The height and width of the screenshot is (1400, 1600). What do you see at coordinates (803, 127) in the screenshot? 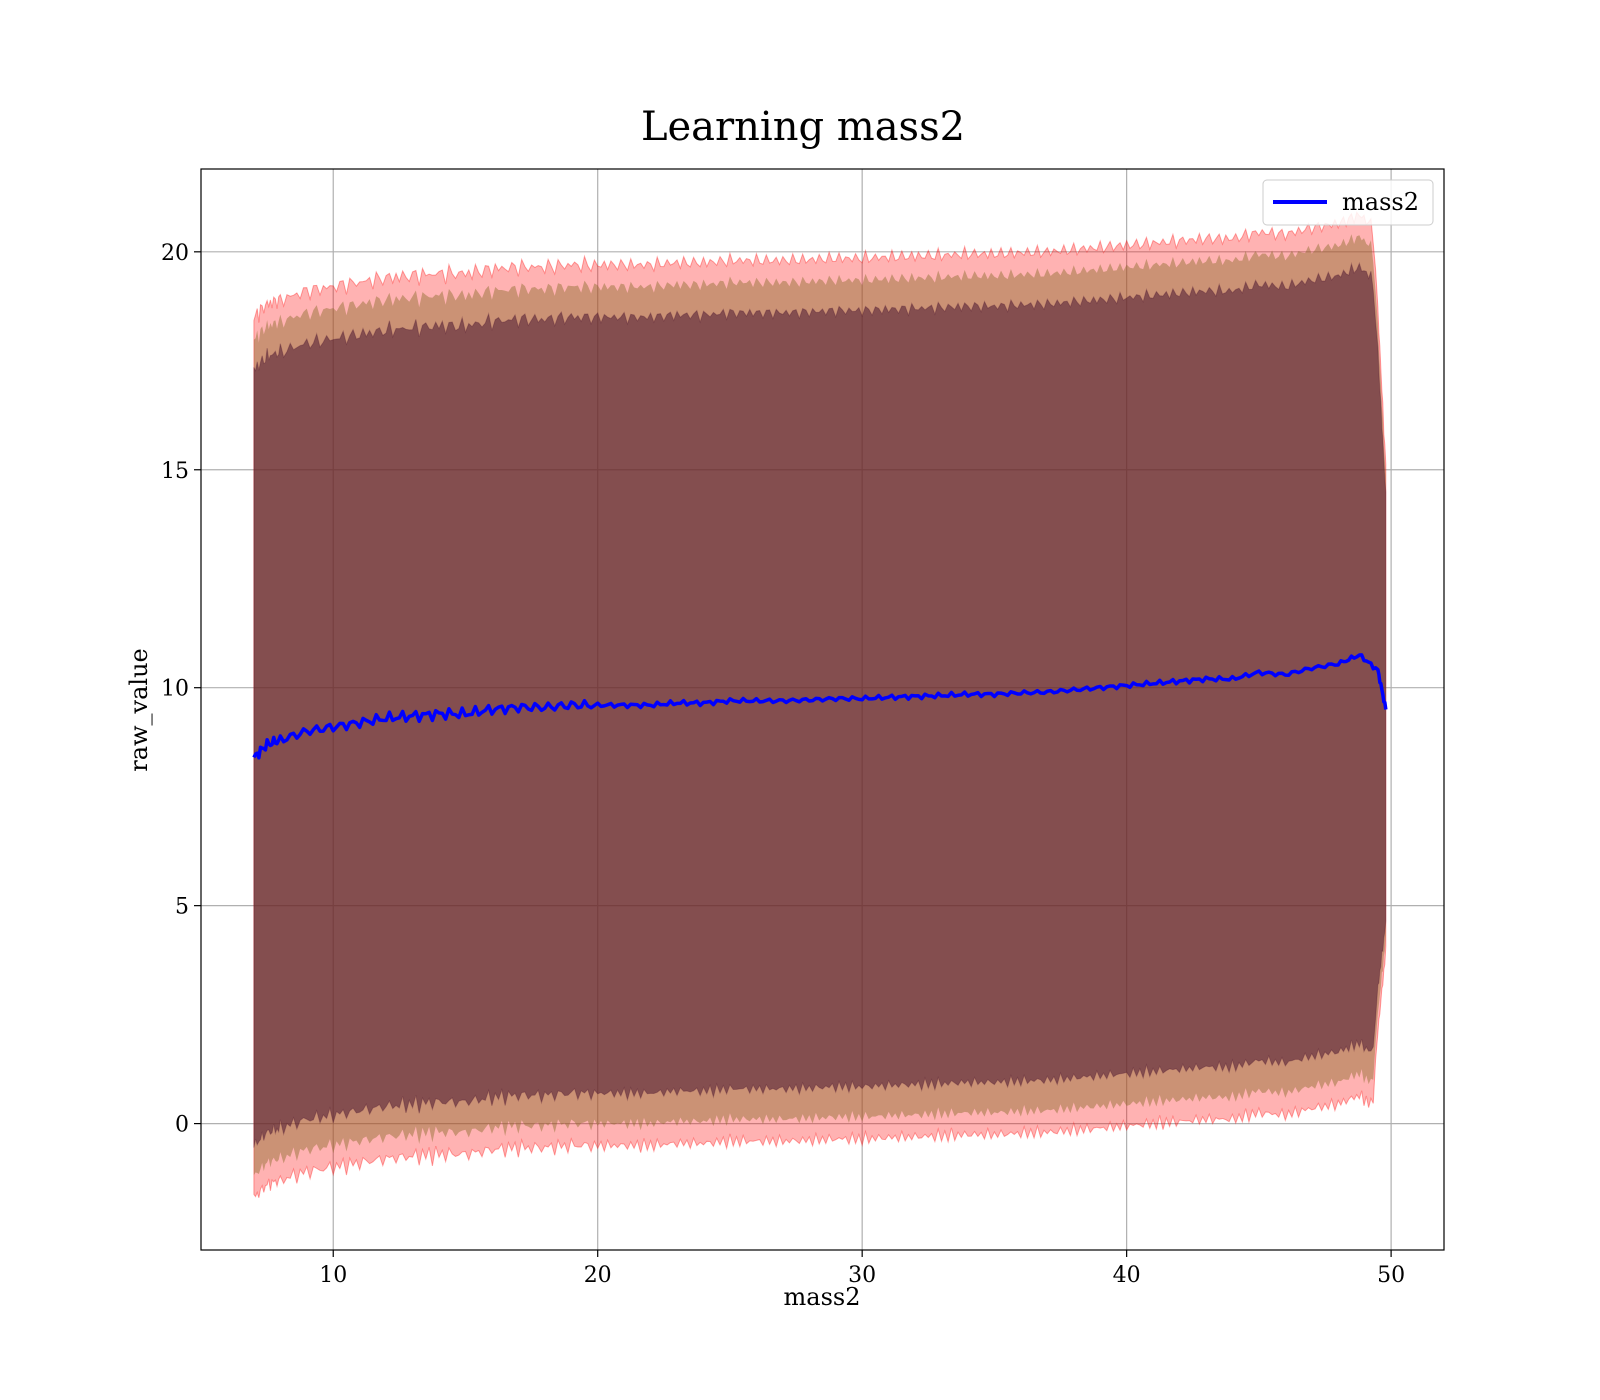
I see `chart-title: Learning mass2` at bounding box center [803, 127].